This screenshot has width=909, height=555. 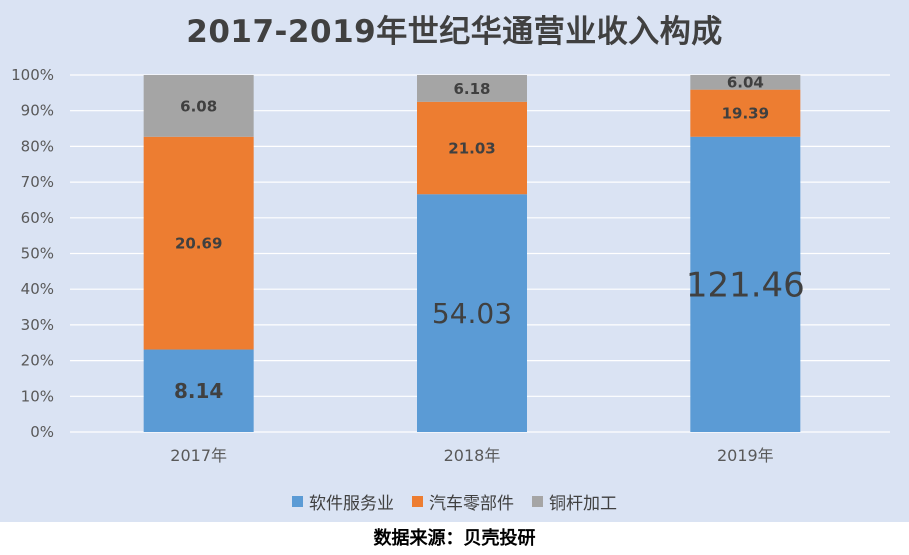 What do you see at coordinates (42, 432) in the screenshot?
I see `y-tick-label: 0%` at bounding box center [42, 432].